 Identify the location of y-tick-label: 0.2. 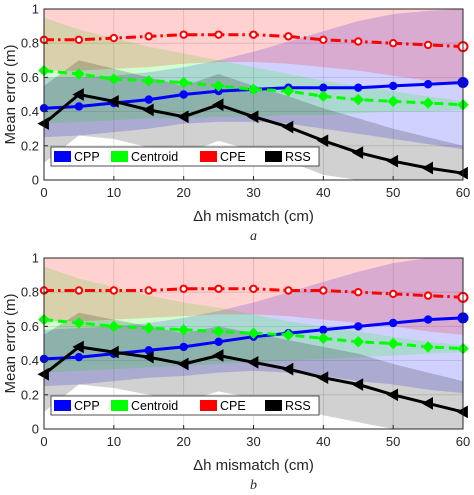
(30, 394).